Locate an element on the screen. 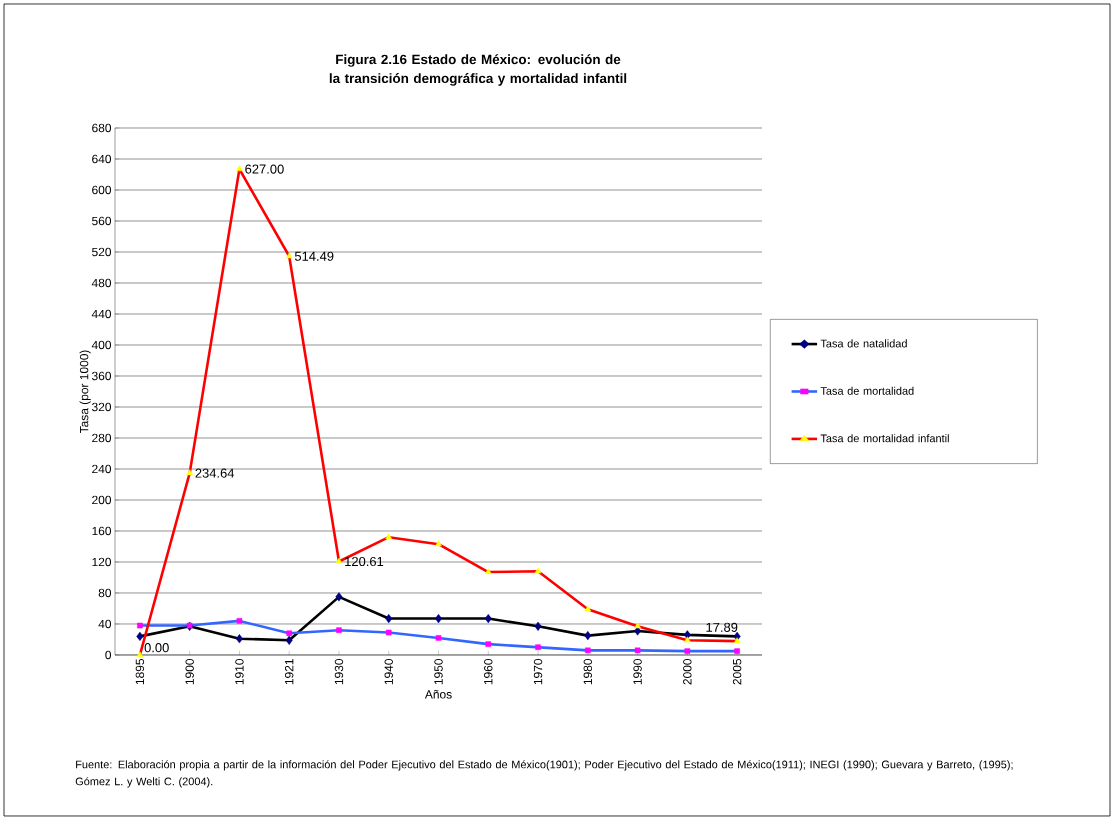  data-label: 234.64 is located at coordinates (215, 473).